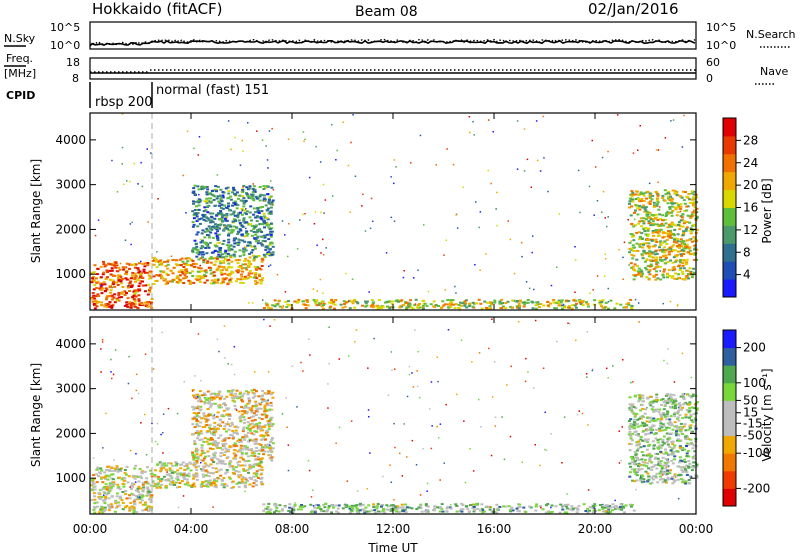  What do you see at coordinates (36, 211) in the screenshot?
I see `power-ylabel: Slant Range [km]` at bounding box center [36, 211].